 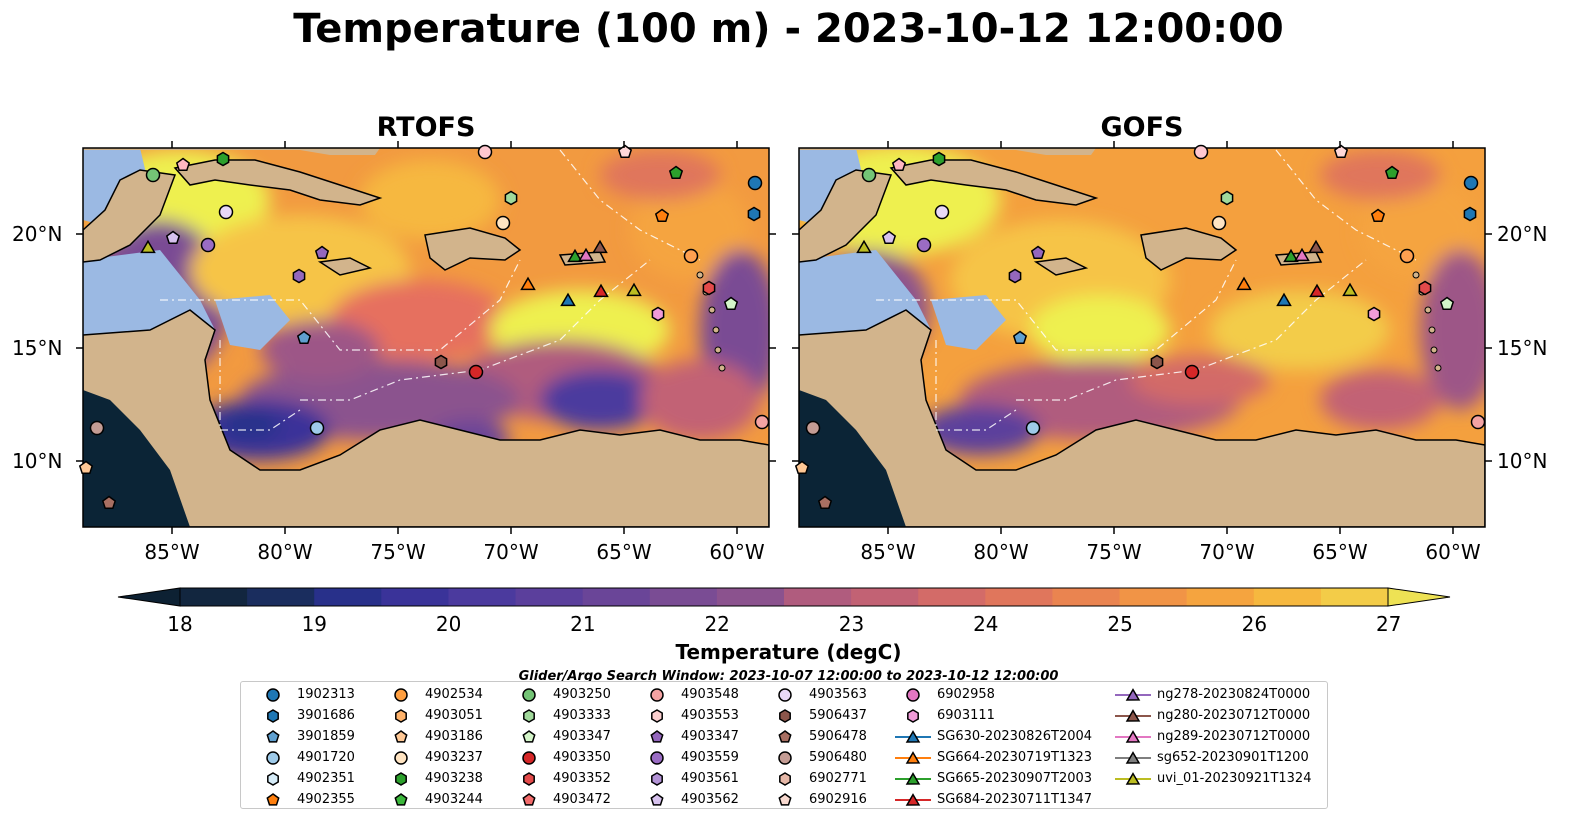 I want to click on colorbar-outline, so click(x=784, y=597).